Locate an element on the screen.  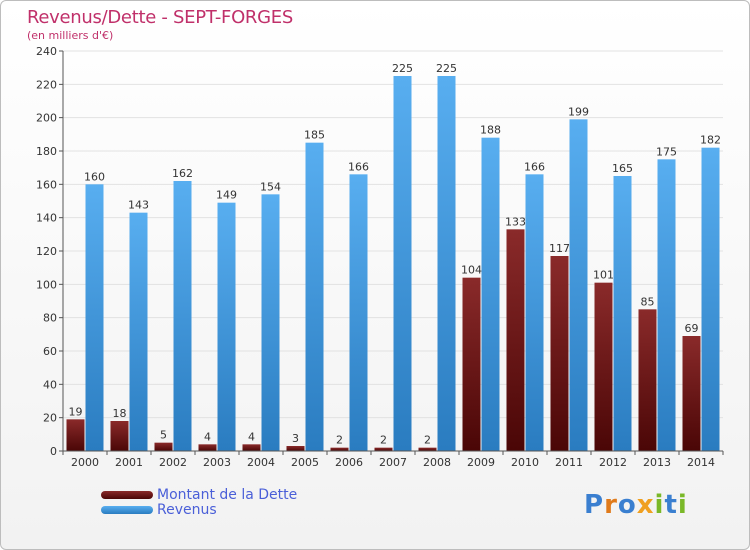
revenus-value-label: 185 is located at coordinates (314, 135).